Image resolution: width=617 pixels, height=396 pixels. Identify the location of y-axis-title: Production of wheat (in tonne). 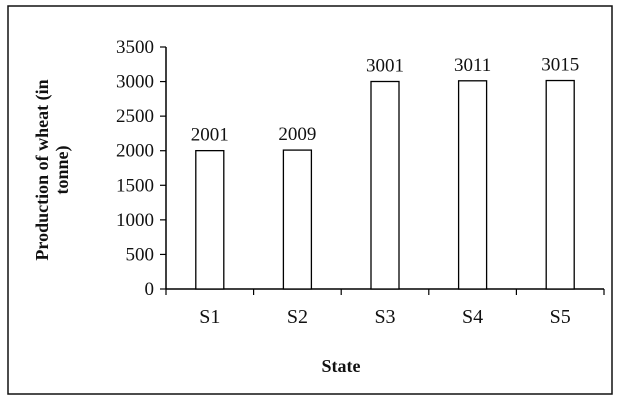
(52, 169).